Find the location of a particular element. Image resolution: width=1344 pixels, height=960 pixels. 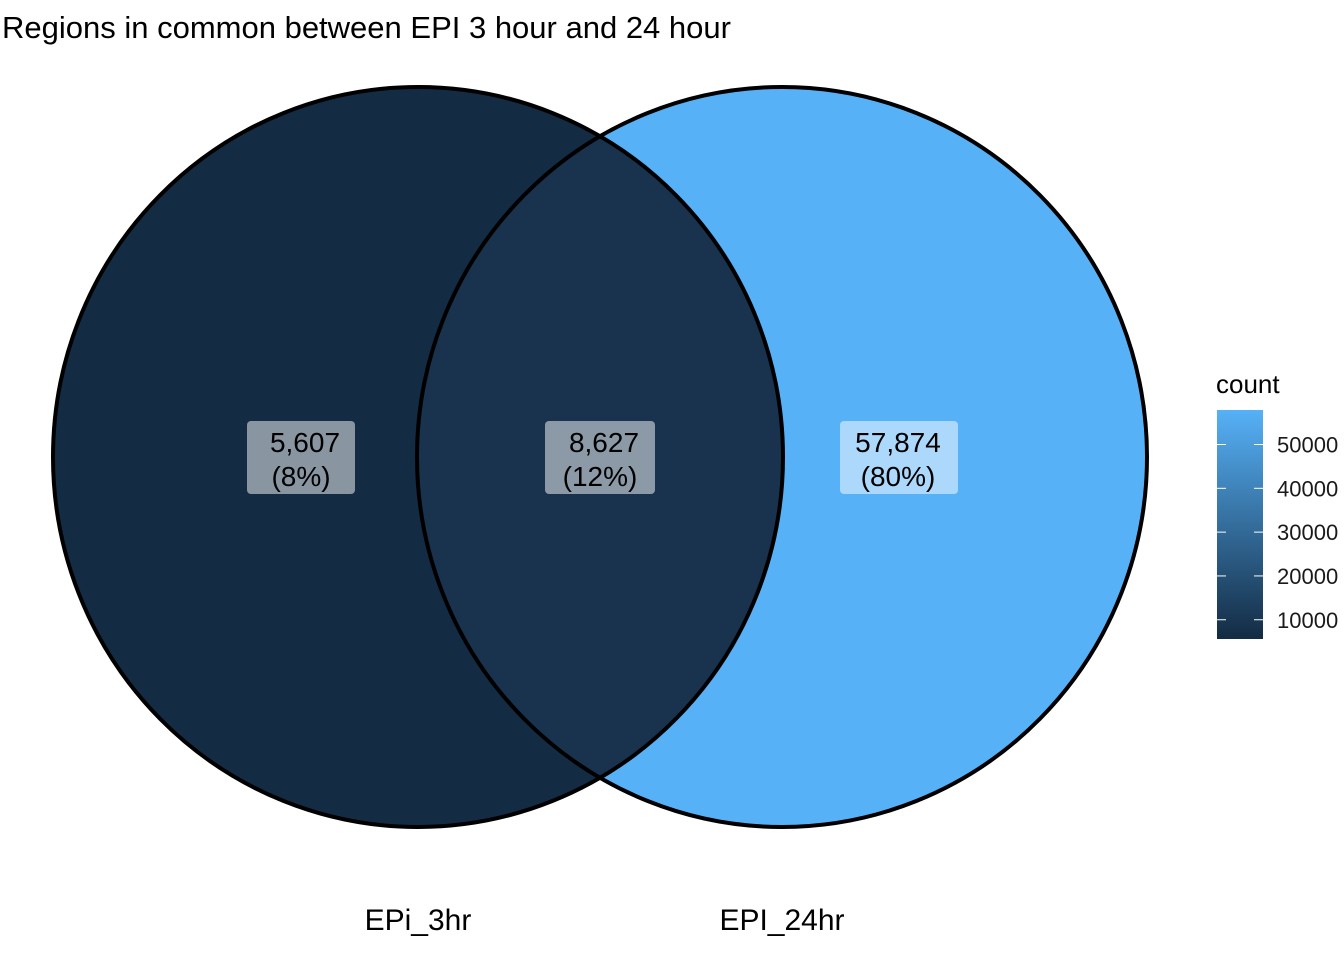

legend-tick-label: 30000 is located at coordinates (1307, 532).